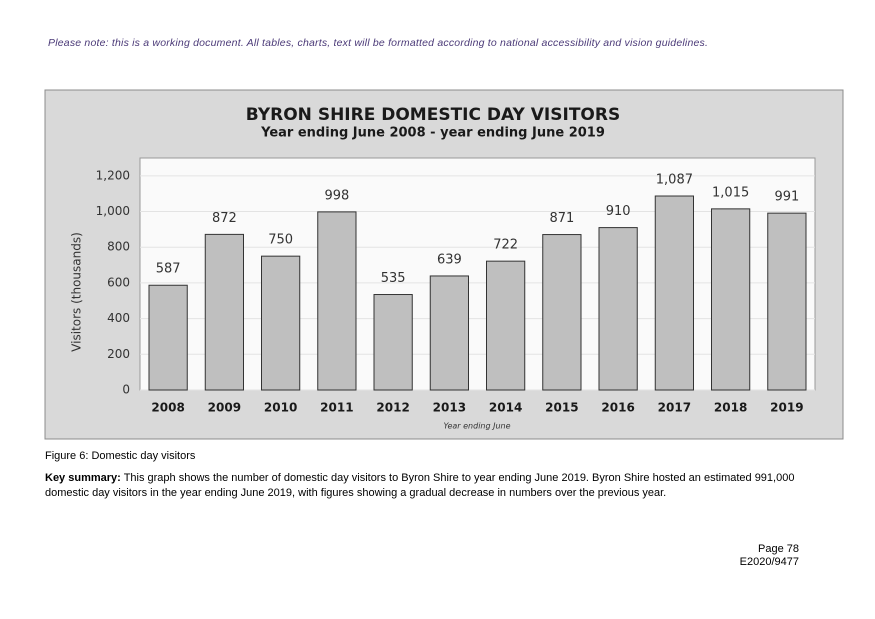 Image resolution: width=875 pixels, height=619 pixels. Describe the element at coordinates (336, 408) in the screenshot. I see `x-tick-label: 2011` at that location.